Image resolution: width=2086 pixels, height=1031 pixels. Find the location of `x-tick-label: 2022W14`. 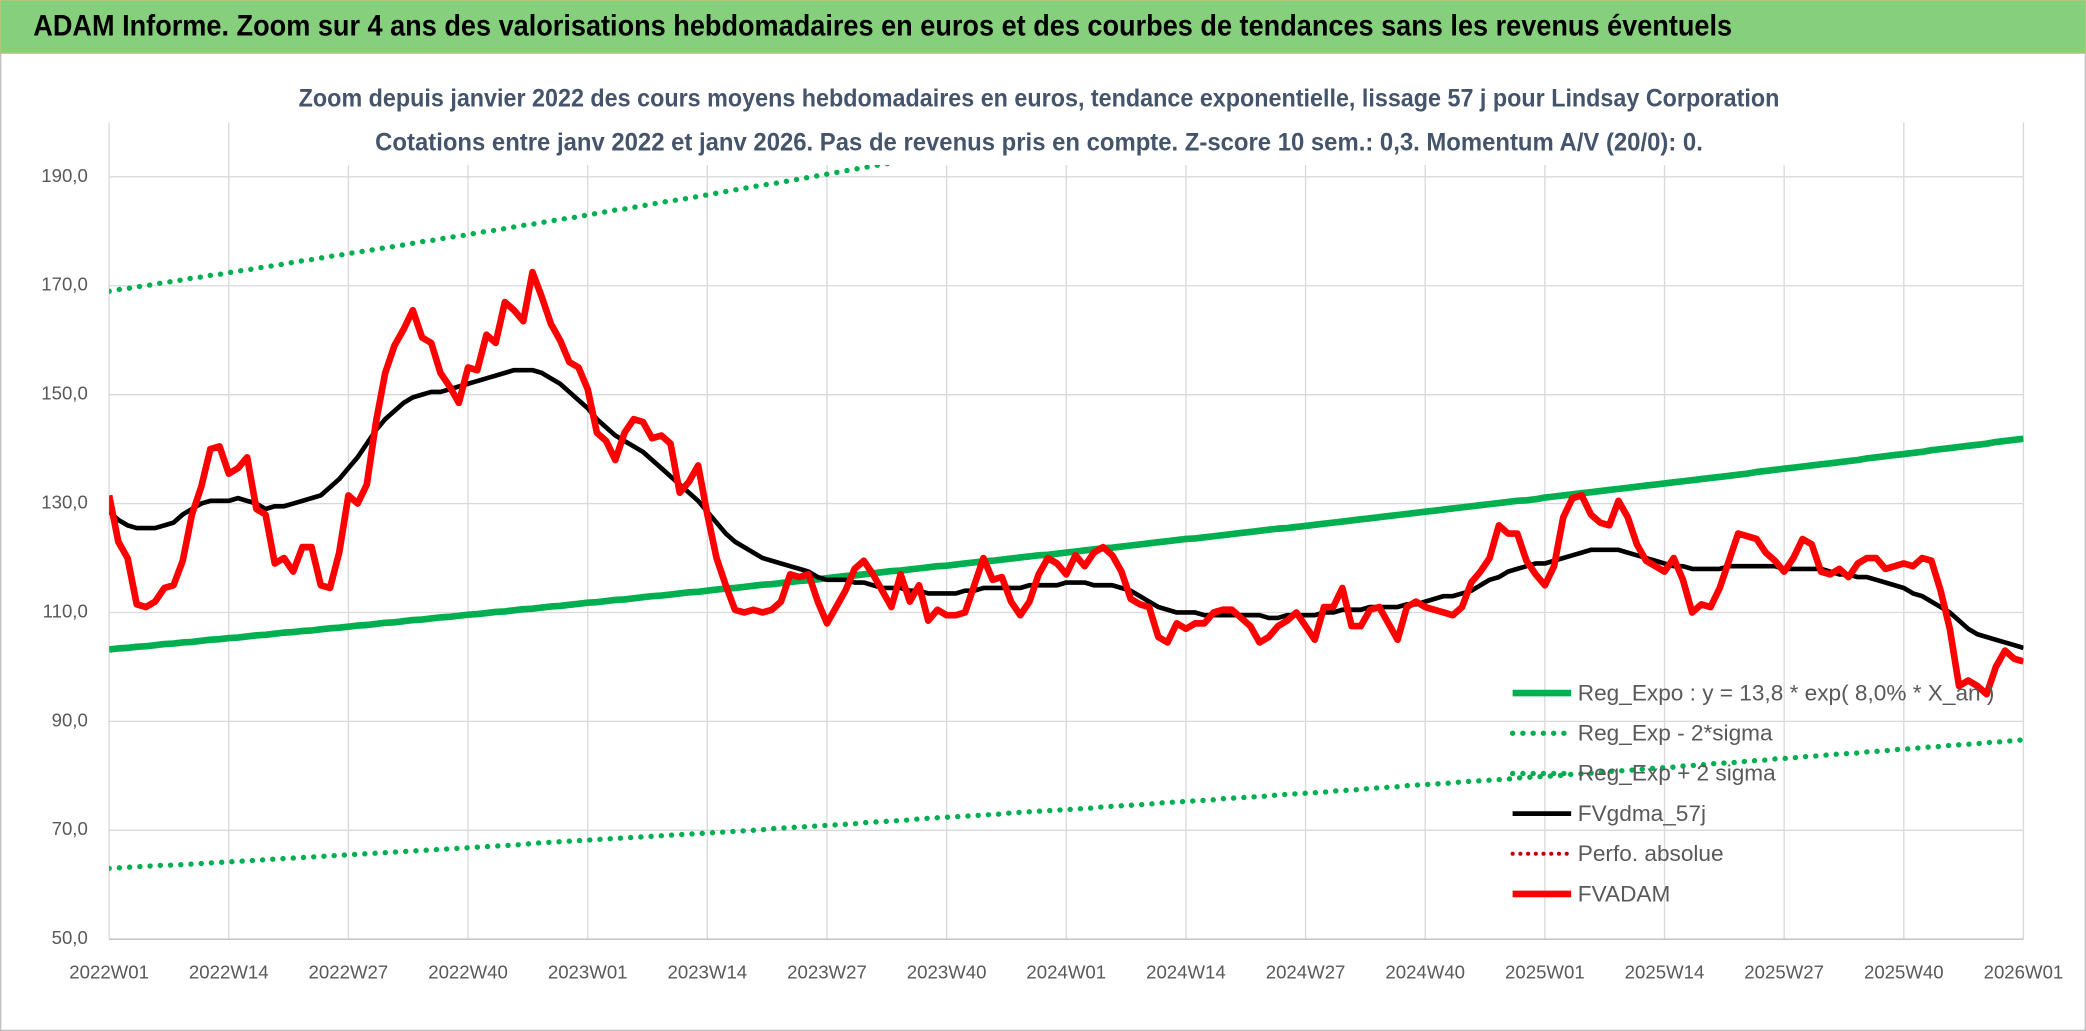

x-tick-label: 2022W14 is located at coordinates (229, 972).